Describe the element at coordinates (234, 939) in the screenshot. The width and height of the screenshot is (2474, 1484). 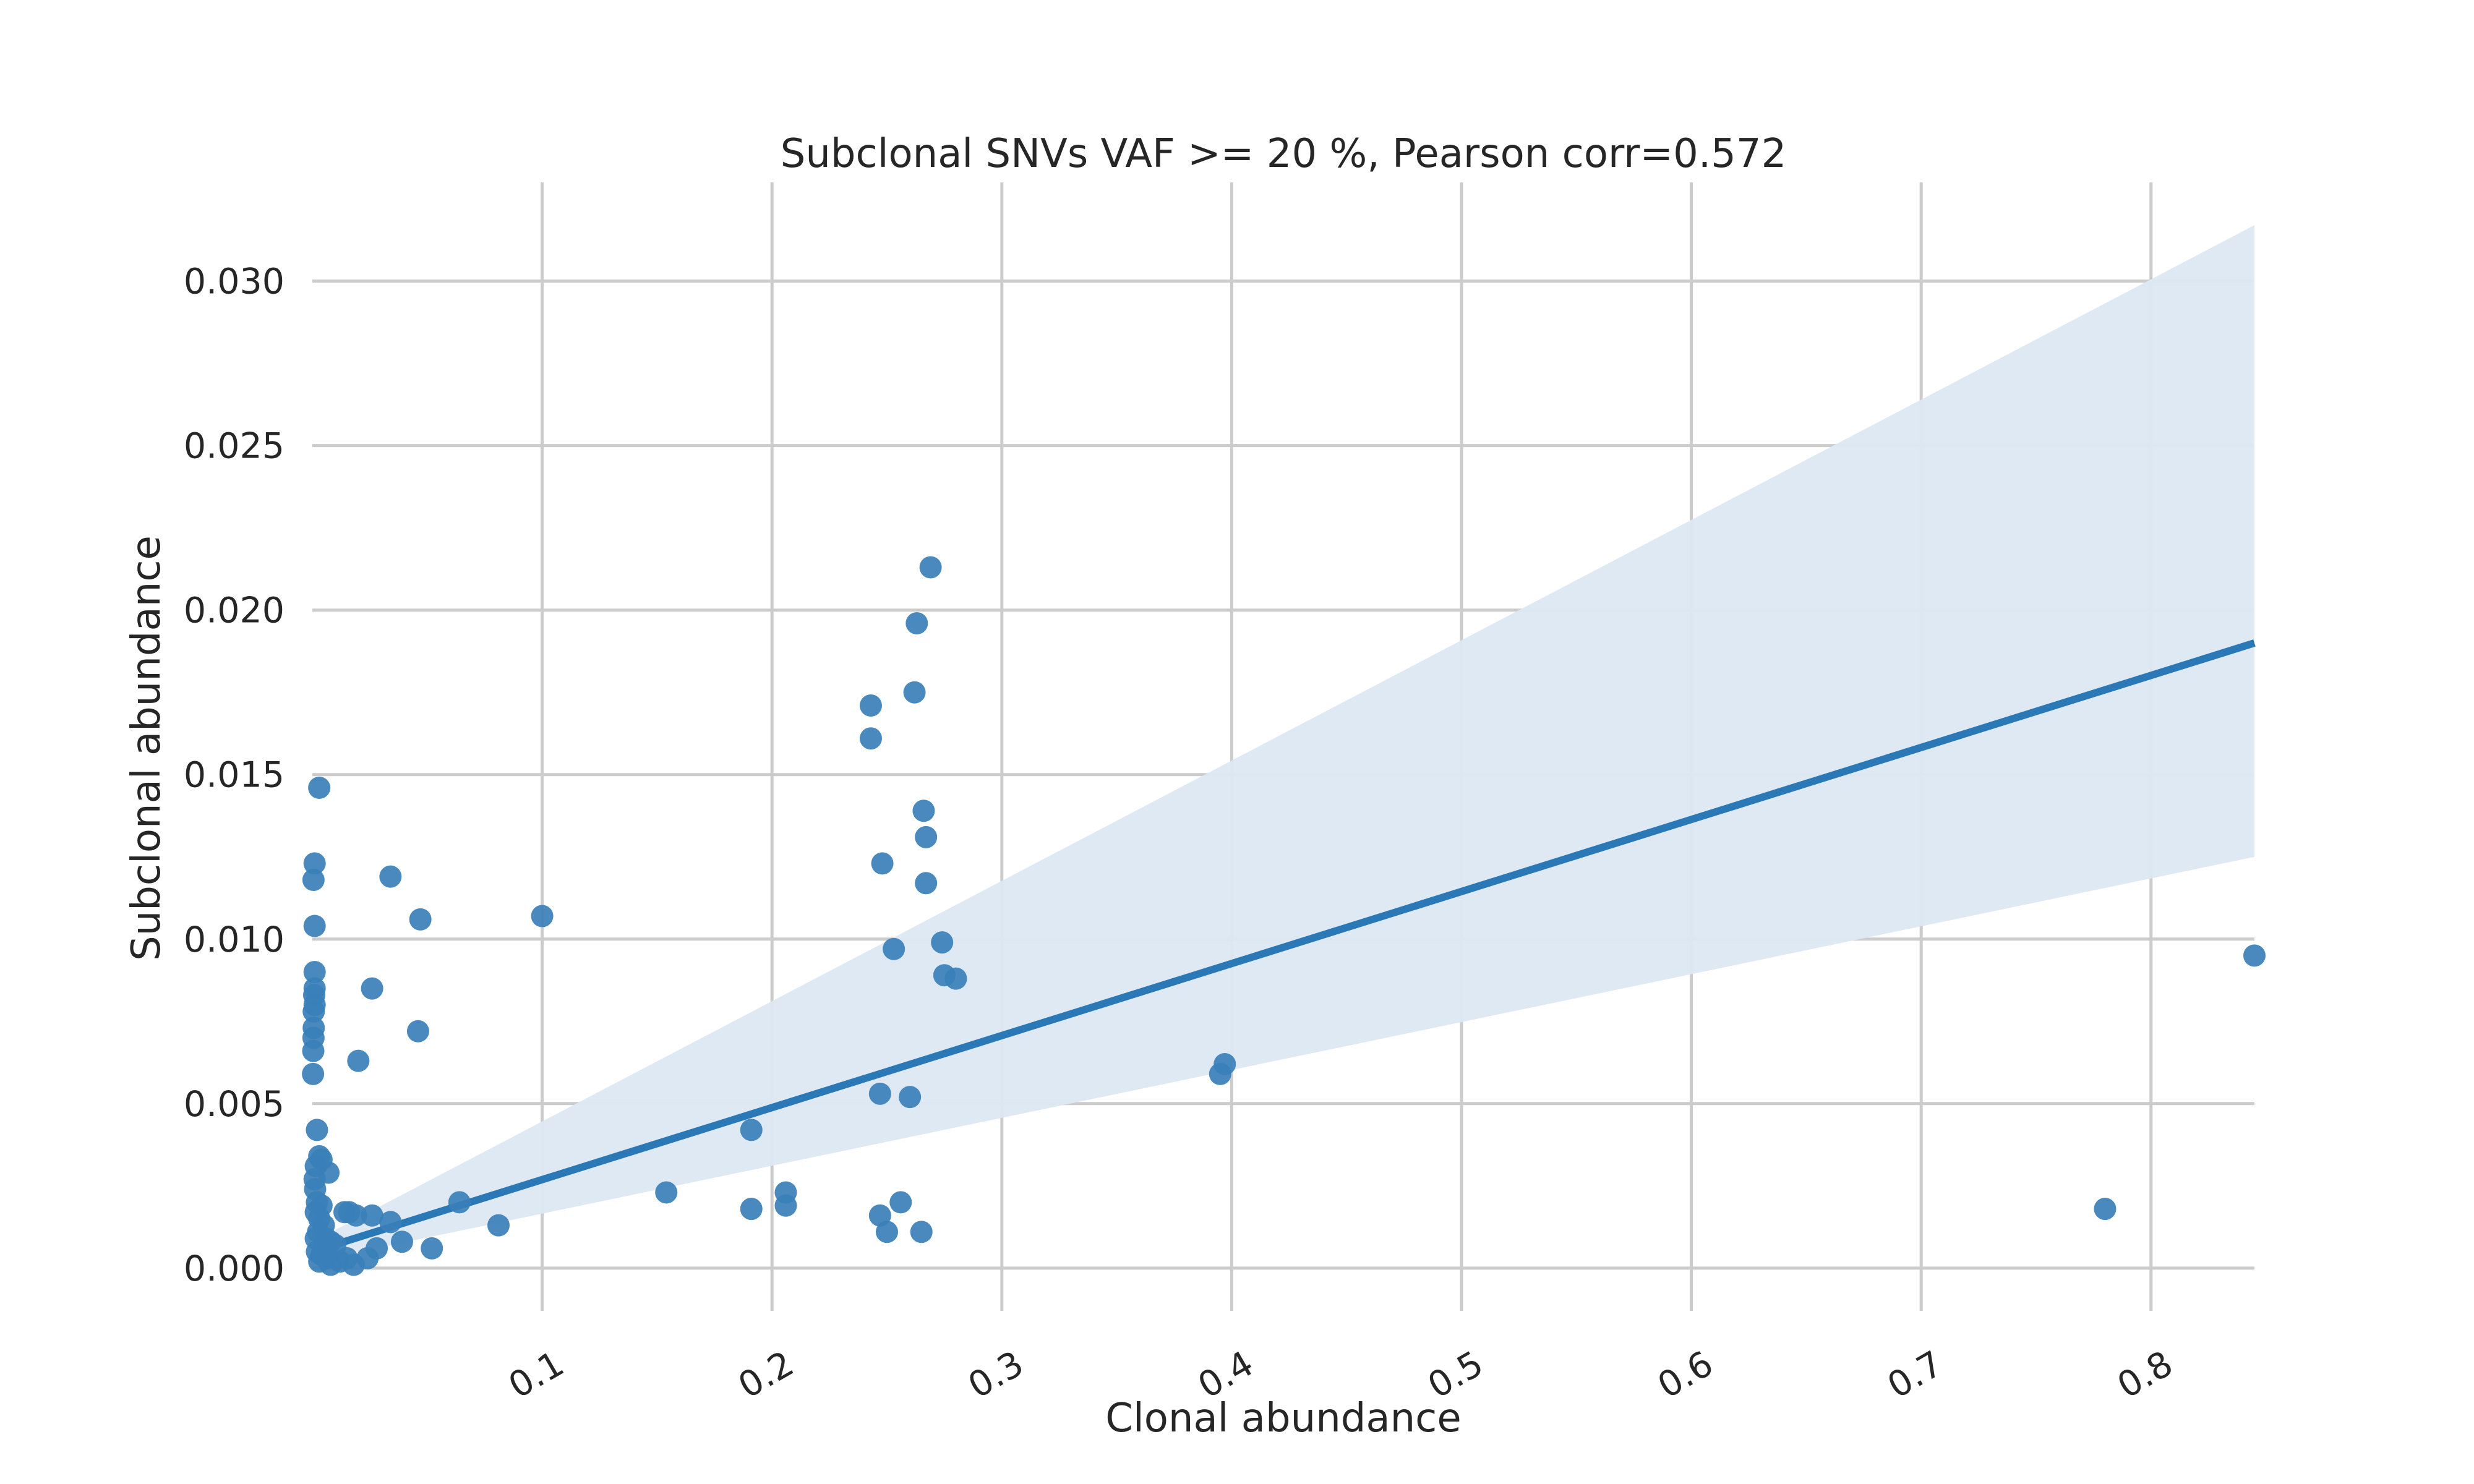
I see `y-tick-label: 0.010` at that location.